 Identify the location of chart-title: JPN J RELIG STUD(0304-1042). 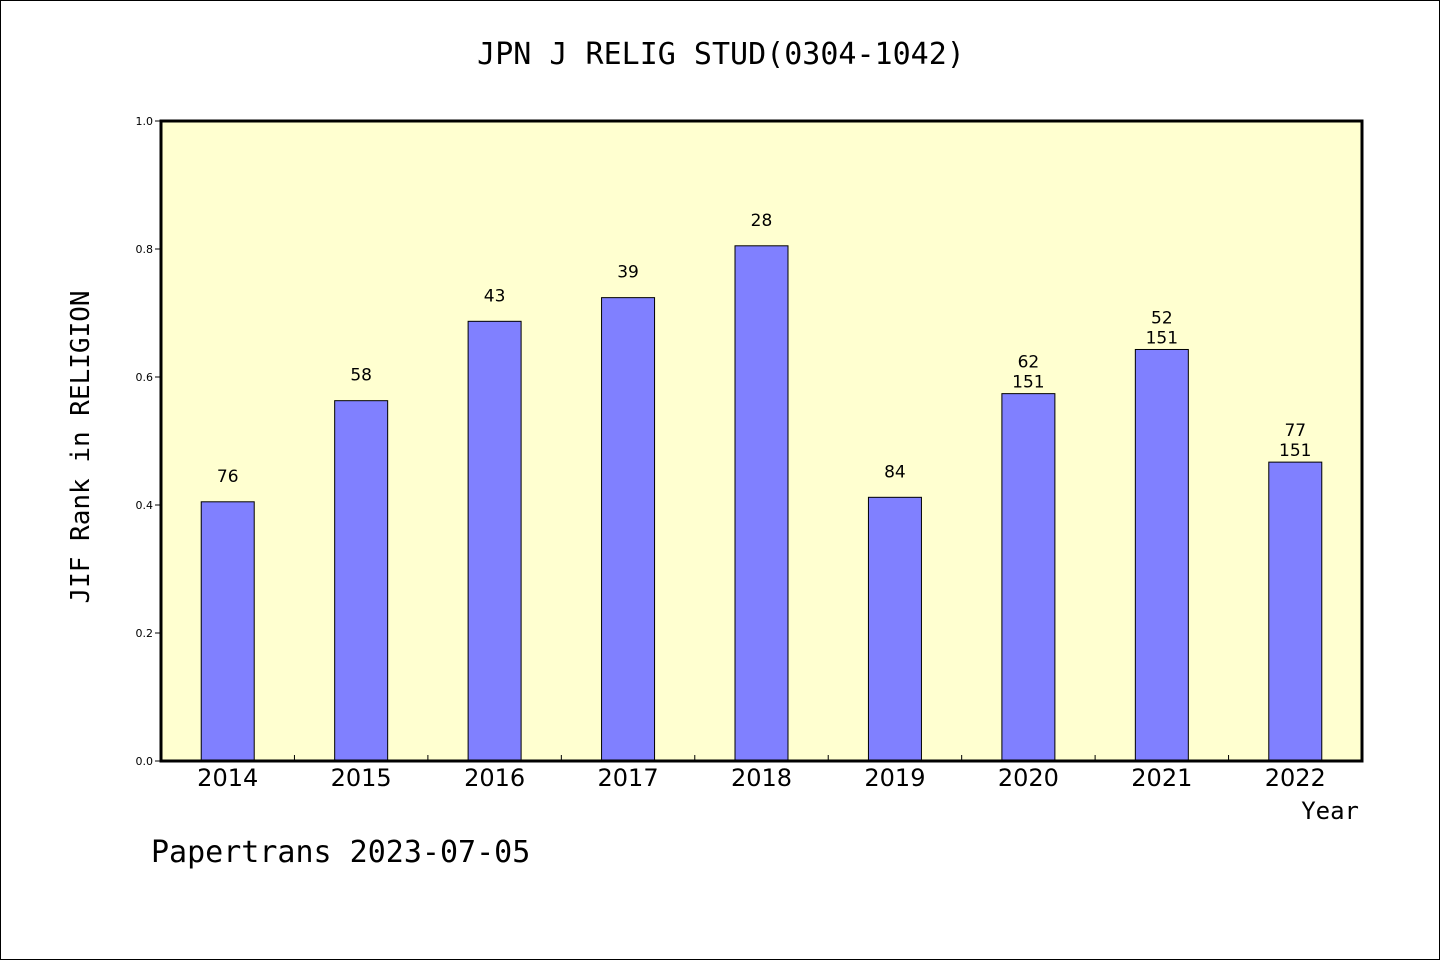
(721, 54).